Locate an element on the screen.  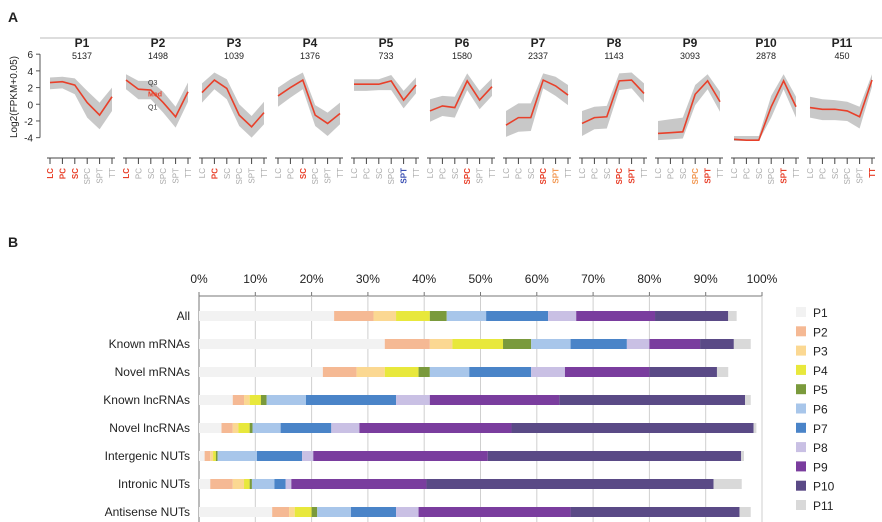
panel-b-x-tick-label: 10% is located at coordinates (255, 279).